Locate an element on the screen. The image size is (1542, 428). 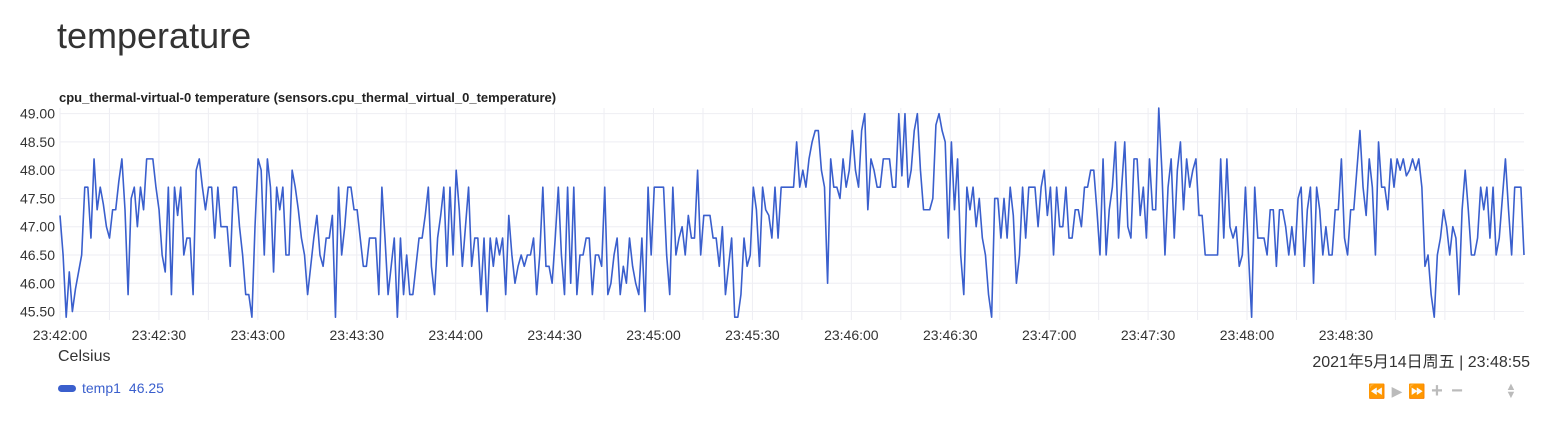
rewind-icon: ⏪ is located at coordinates (1377, 391).